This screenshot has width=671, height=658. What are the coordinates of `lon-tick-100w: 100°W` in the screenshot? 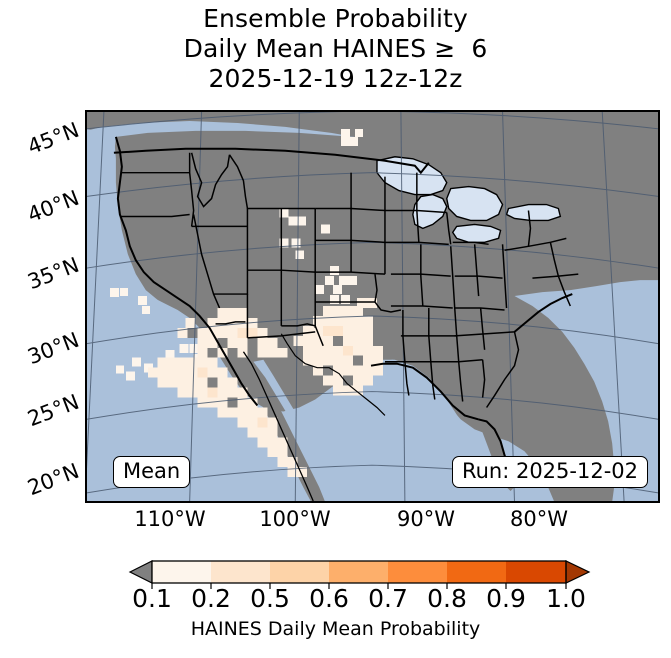 It's located at (295, 519).